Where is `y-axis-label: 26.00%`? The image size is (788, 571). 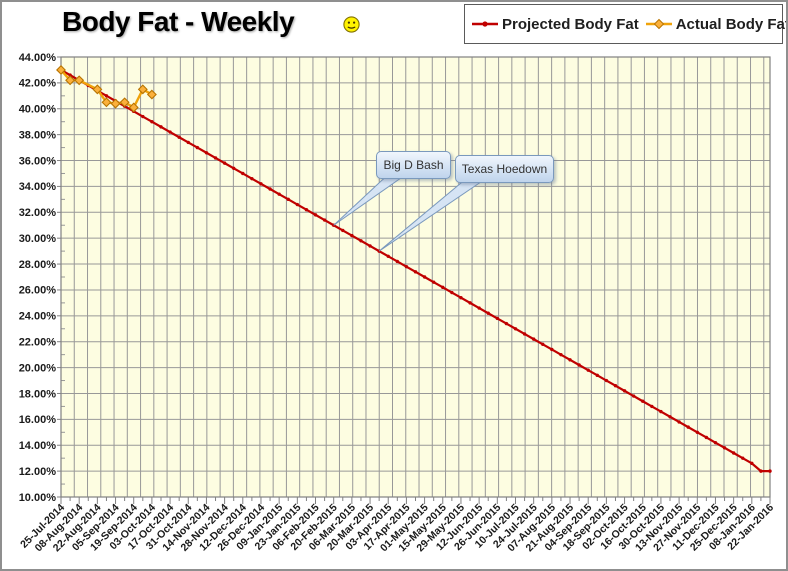 y-axis-label: 26.00% is located at coordinates (38, 291).